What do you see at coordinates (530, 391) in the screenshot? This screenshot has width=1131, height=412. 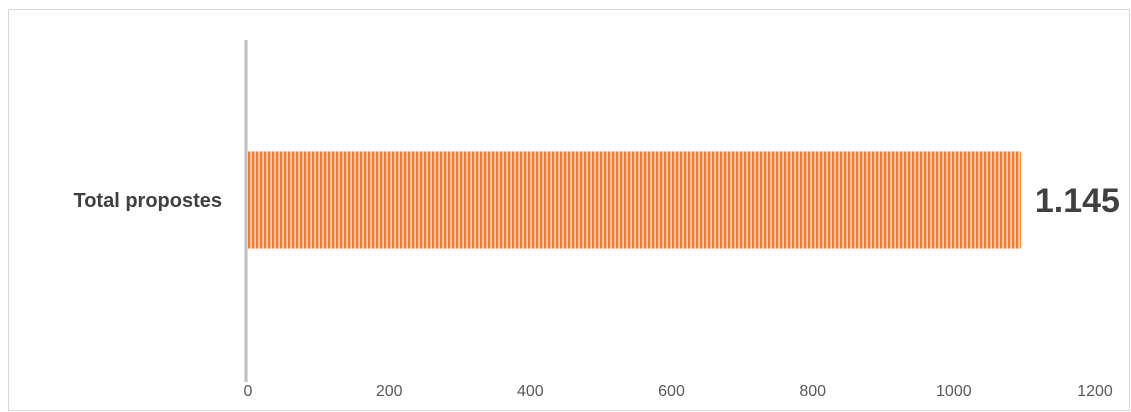 I see `x-tick-label: 400` at bounding box center [530, 391].